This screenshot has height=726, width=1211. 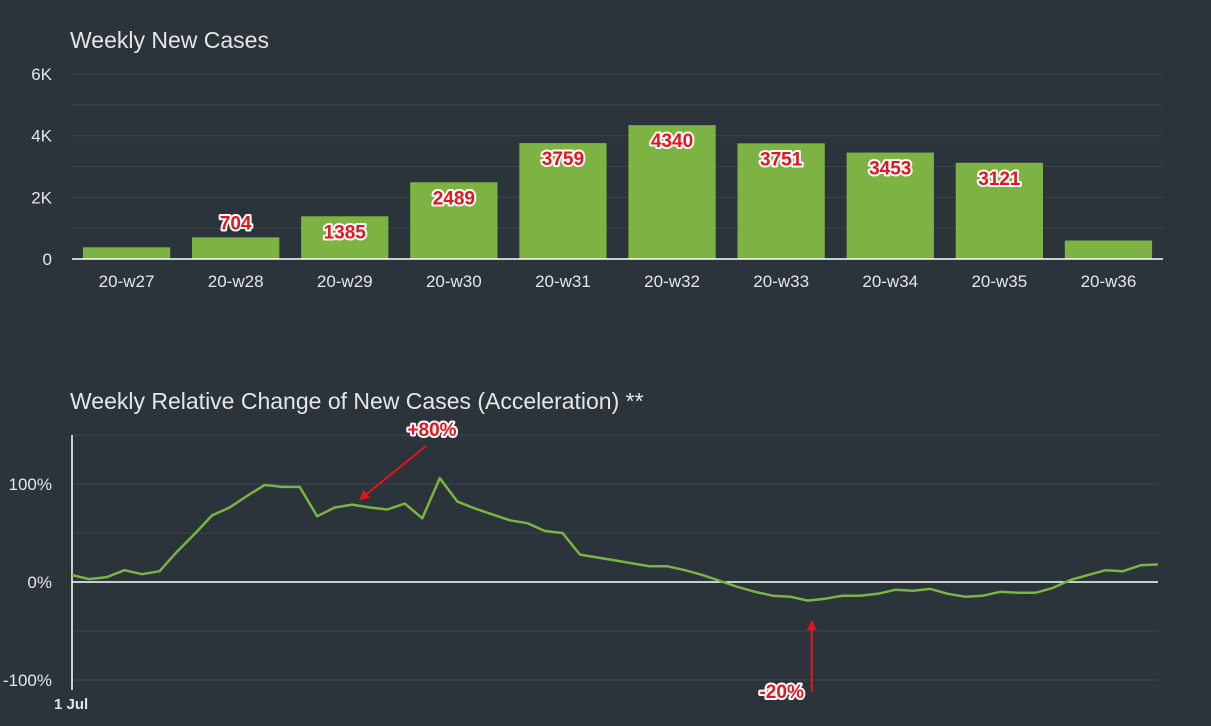 What do you see at coordinates (890, 281) in the screenshot?
I see `bar-x-tick-label: 20-w34` at bounding box center [890, 281].